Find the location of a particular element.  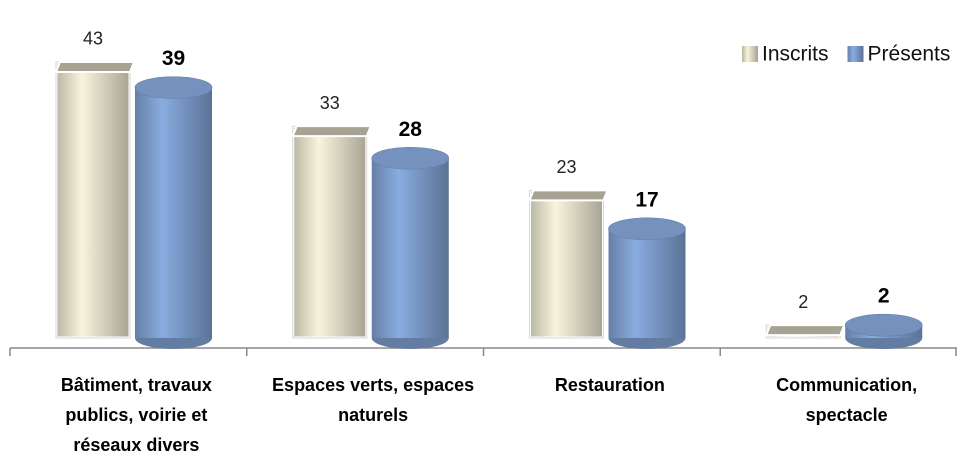

value-label: 28 is located at coordinates (411, 129).